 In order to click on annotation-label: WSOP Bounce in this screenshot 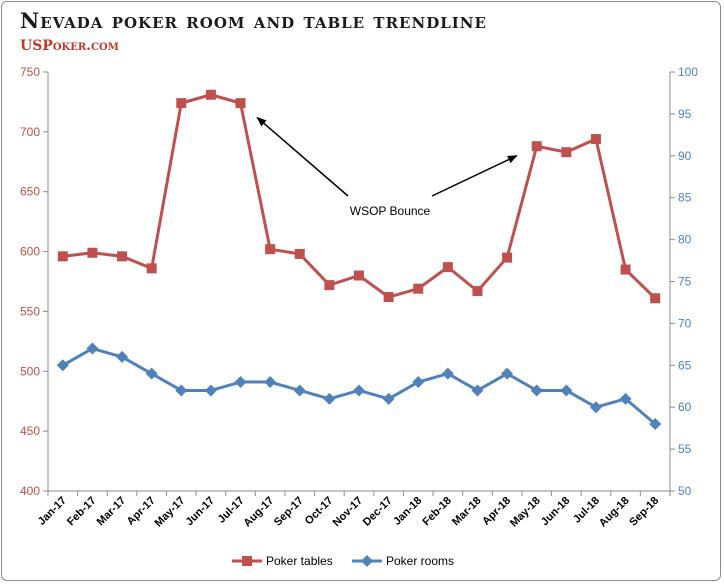, I will do `click(390, 211)`.